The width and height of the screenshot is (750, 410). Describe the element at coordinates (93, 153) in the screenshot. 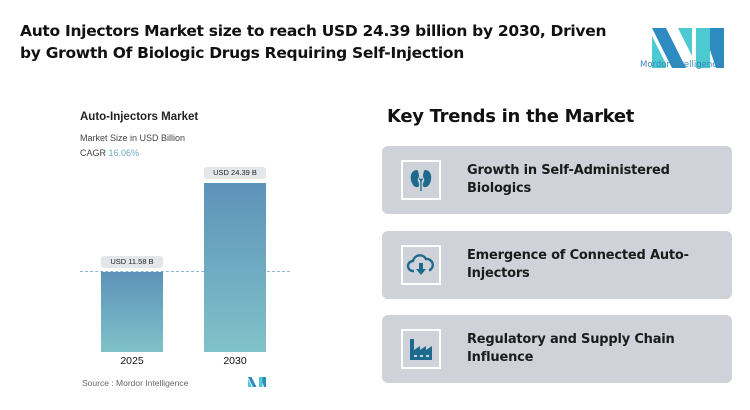

I see `cagr-label: CAGR` at that location.